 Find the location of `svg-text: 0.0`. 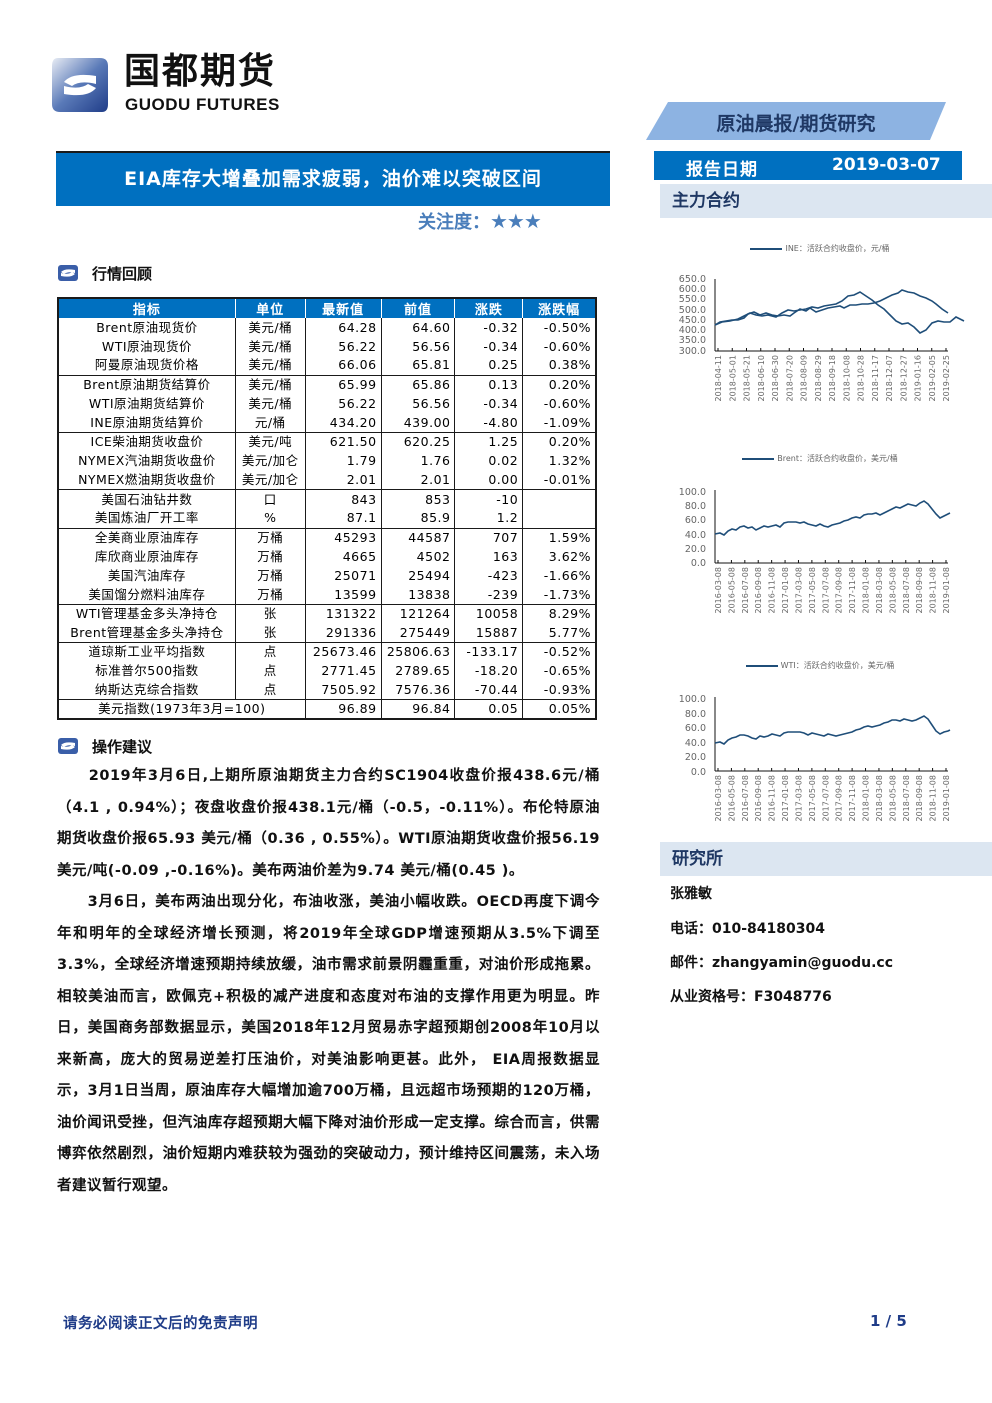

svg-text: 0.0 is located at coordinates (698, 772).